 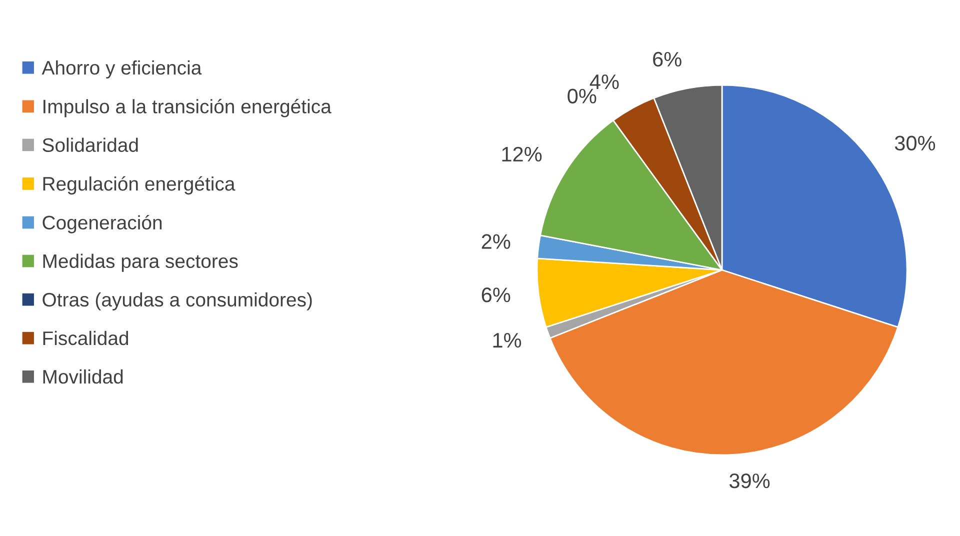 I want to click on data-label: 12%, so click(x=522, y=154).